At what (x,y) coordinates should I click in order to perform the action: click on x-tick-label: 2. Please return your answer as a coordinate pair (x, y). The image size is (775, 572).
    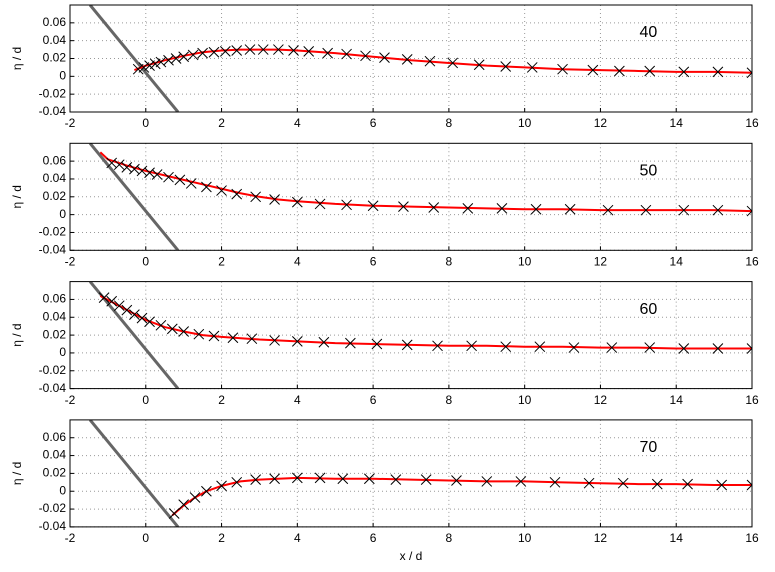
    Looking at the image, I should click on (221, 538).